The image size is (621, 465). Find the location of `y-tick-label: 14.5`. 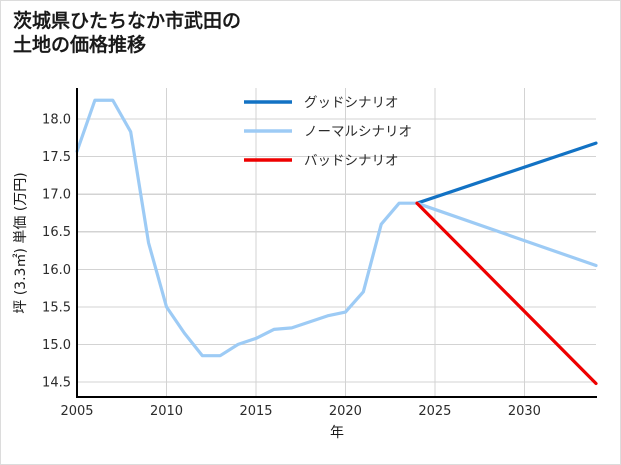

y-tick-label: 14.5 is located at coordinates (56, 383).